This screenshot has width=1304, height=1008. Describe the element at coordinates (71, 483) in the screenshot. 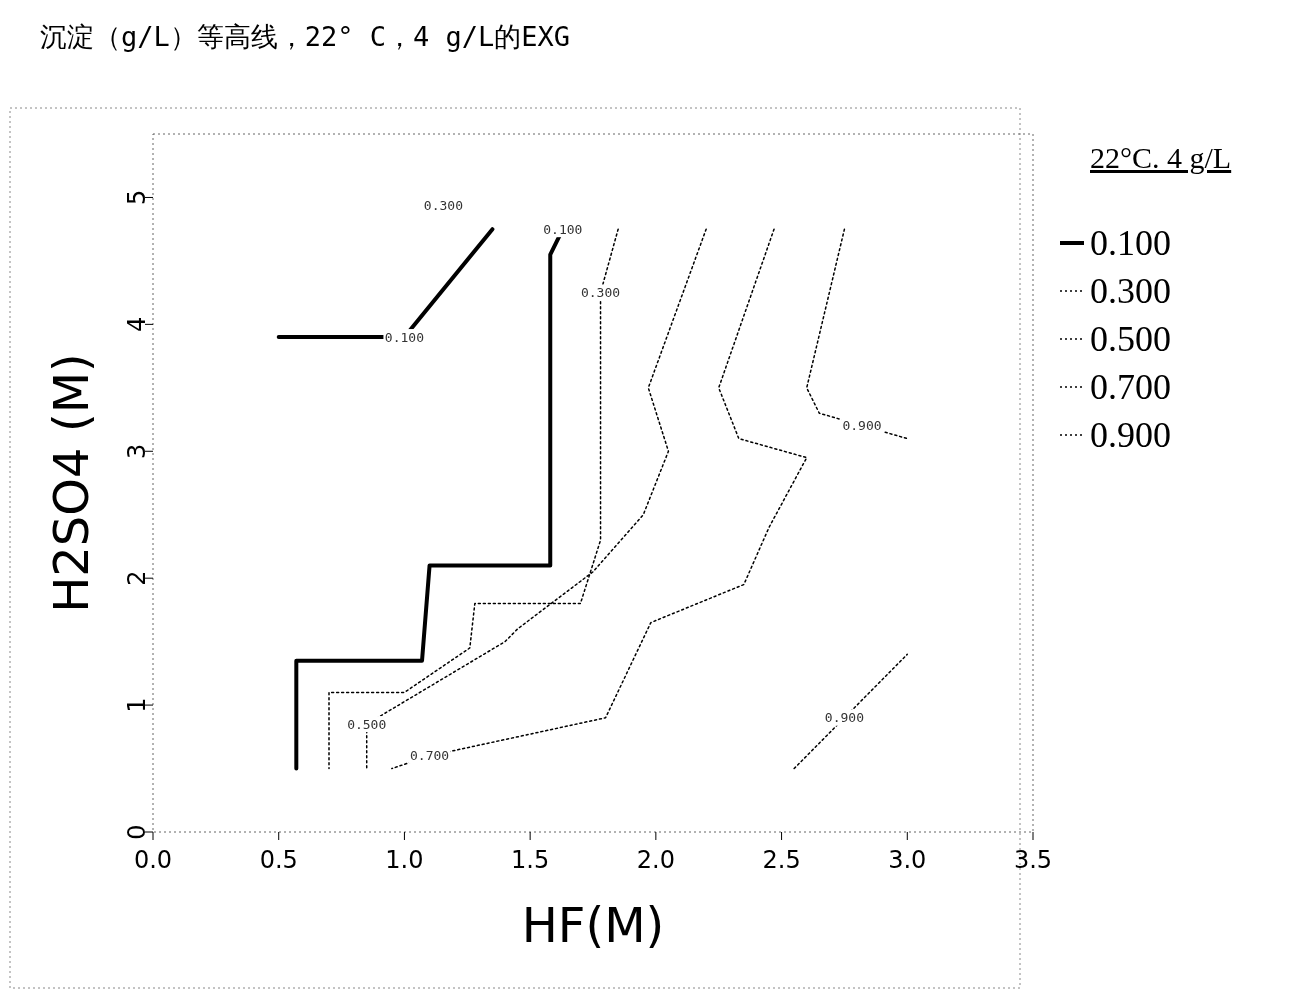

I see `y-axis-title: H2SO4 (M)` at that location.